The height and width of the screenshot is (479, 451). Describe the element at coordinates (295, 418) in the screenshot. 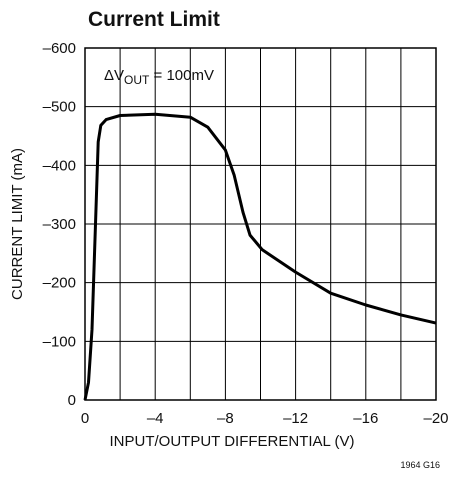

I see `x-tick-label: –12` at that location.